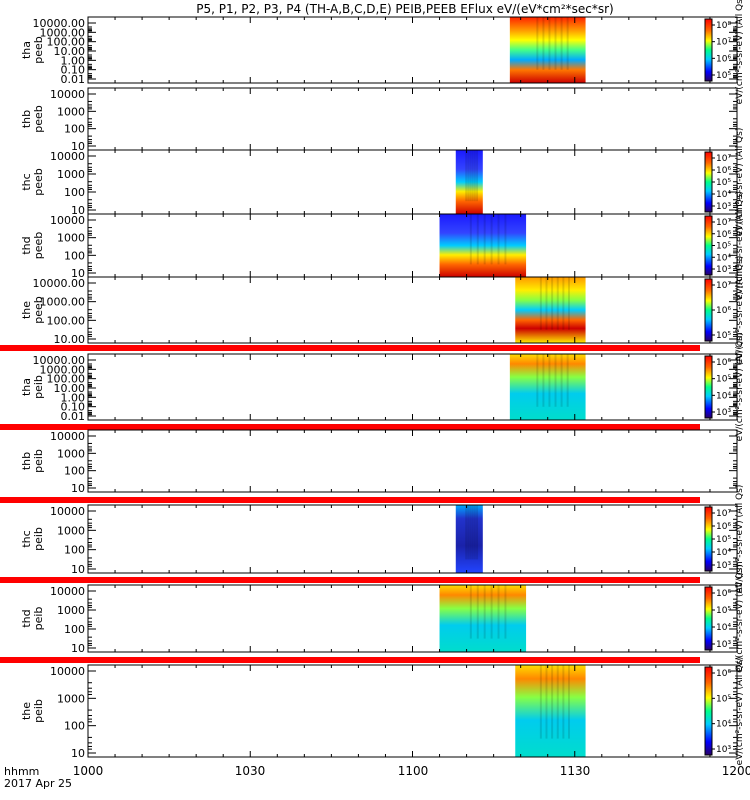 The height and width of the screenshot is (800, 750). Describe the element at coordinates (73, 70) in the screenshot. I see `y-tick-label: 0.10` at that location.